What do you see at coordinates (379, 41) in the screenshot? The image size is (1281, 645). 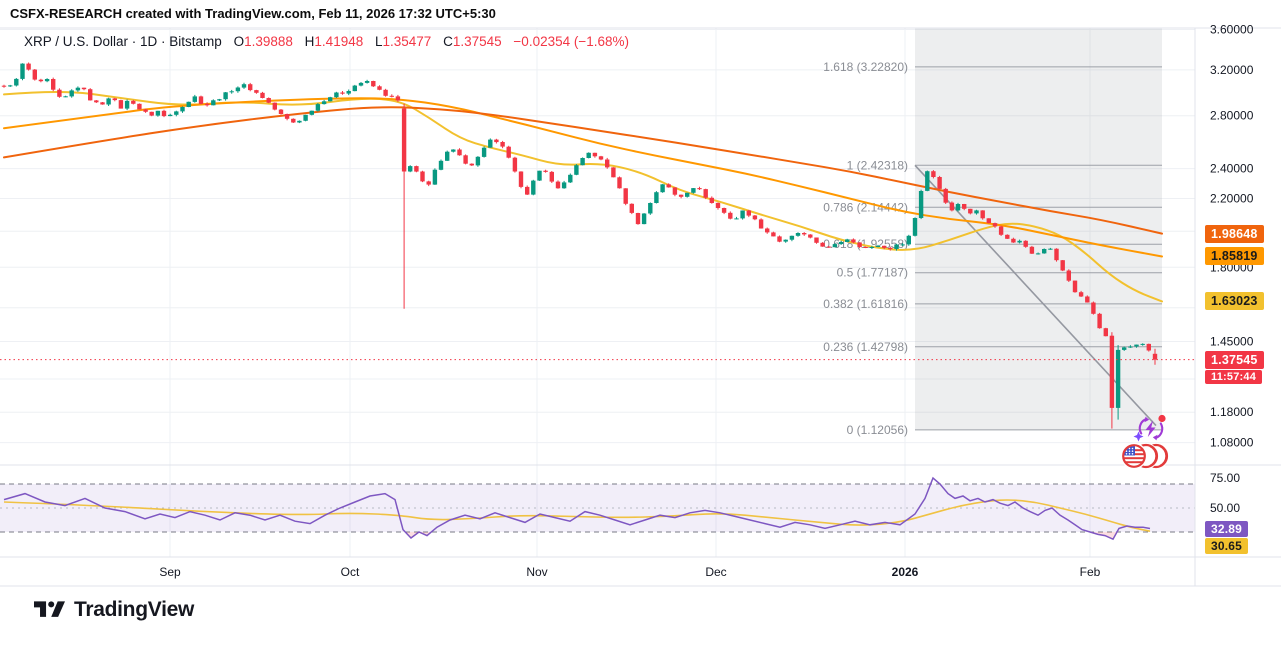 I see `low-label: L` at bounding box center [379, 41].